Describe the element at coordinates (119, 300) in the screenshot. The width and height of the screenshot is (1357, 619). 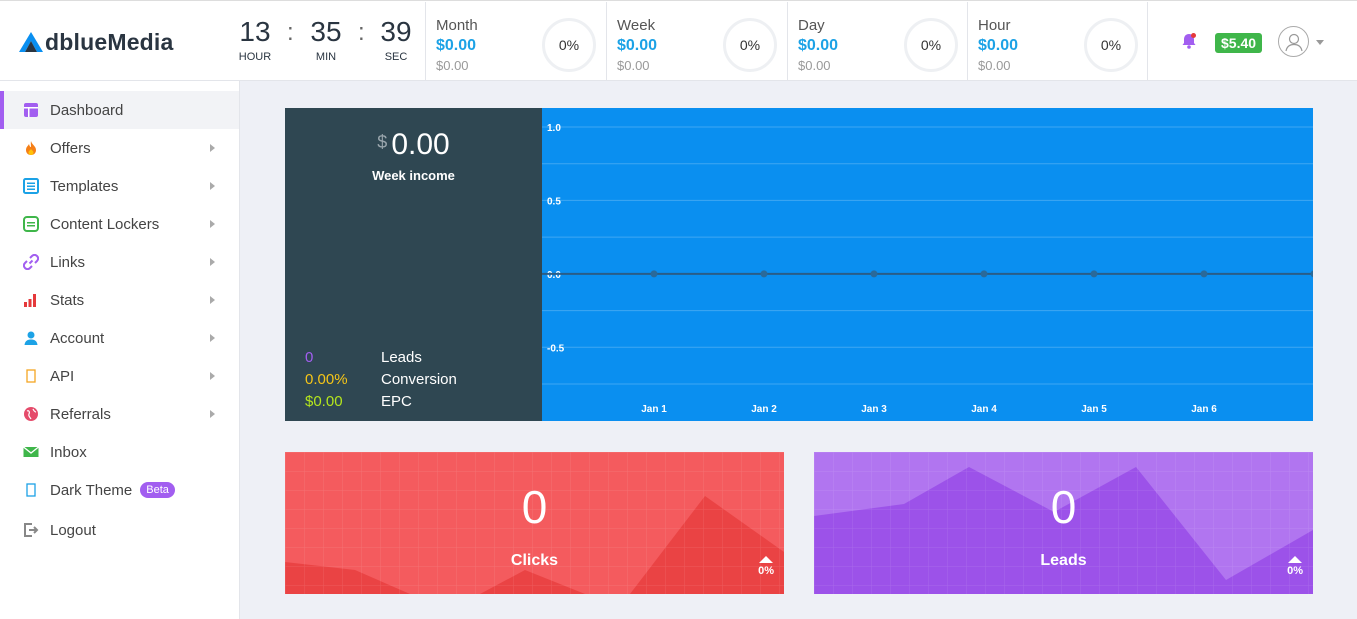
I see `sidebar-item-stats: Stats` at that location.